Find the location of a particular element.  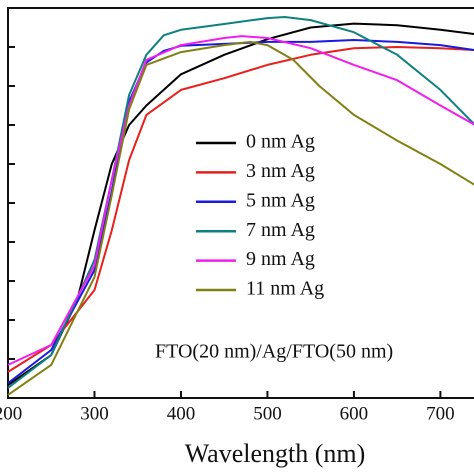

x-tick-label: 400 is located at coordinates (181, 413).